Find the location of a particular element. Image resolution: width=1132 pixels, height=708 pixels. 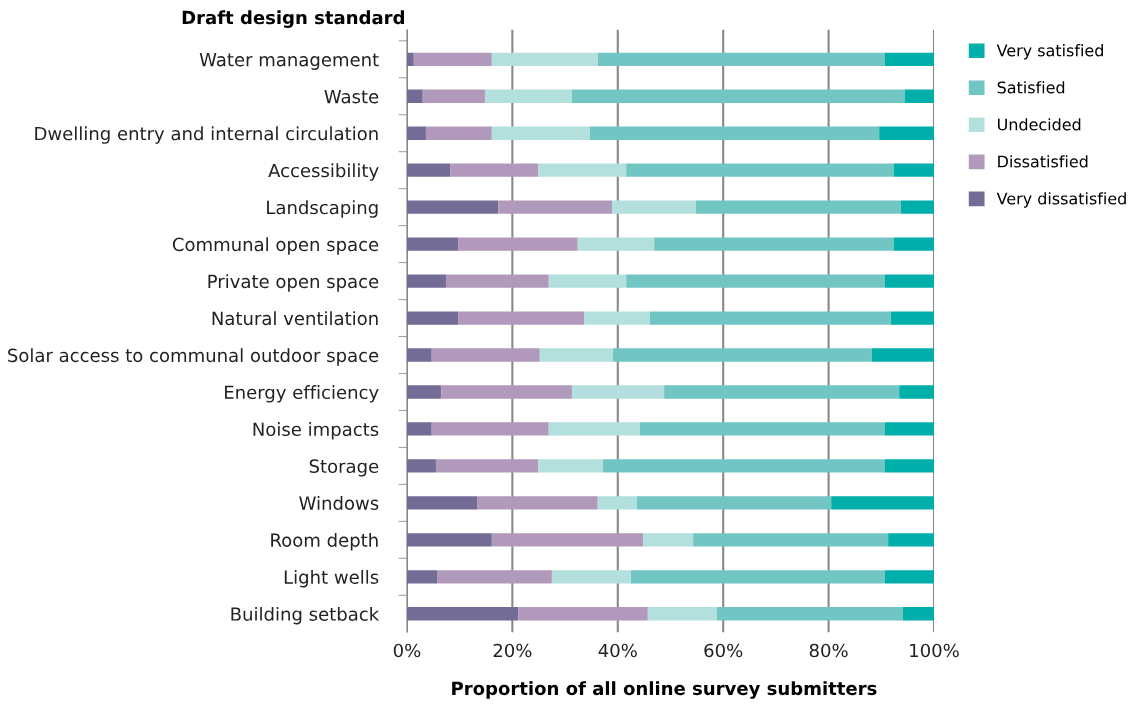

y-tick-label: Noise impacts is located at coordinates (316, 431).